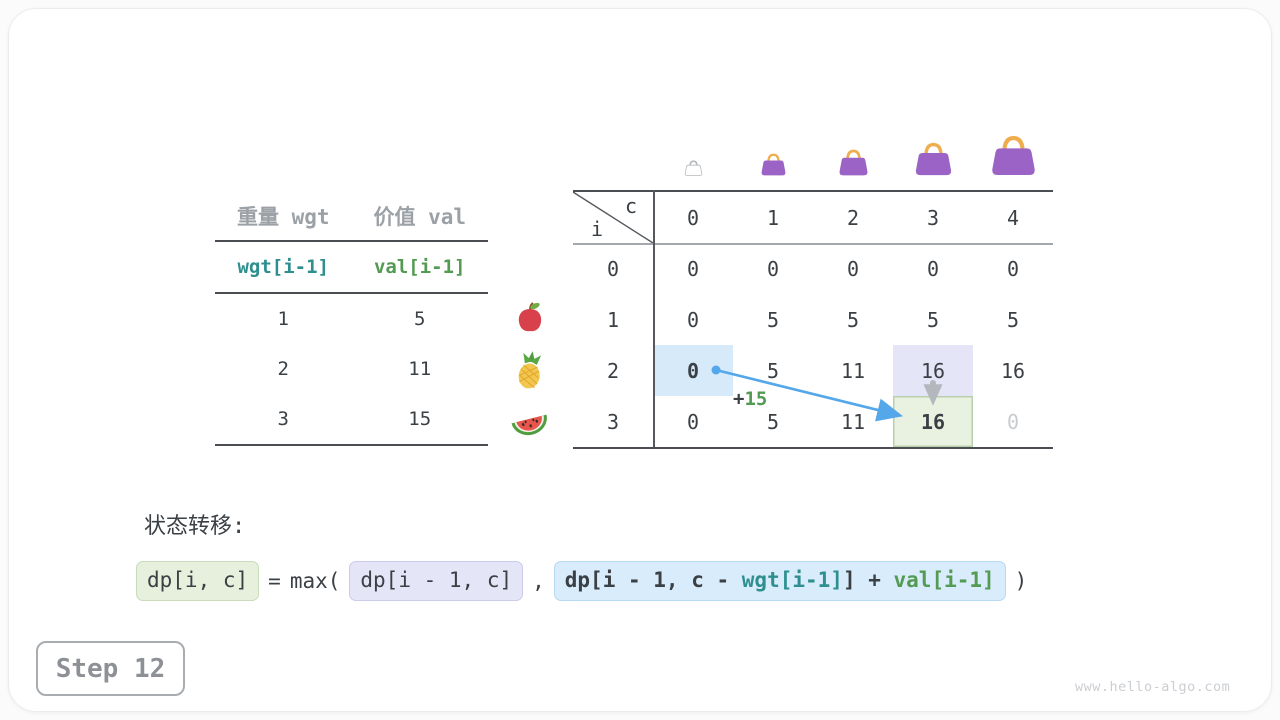  What do you see at coordinates (853, 421) in the screenshot?
I see `dp-cell-3-2: 11` at bounding box center [853, 421].